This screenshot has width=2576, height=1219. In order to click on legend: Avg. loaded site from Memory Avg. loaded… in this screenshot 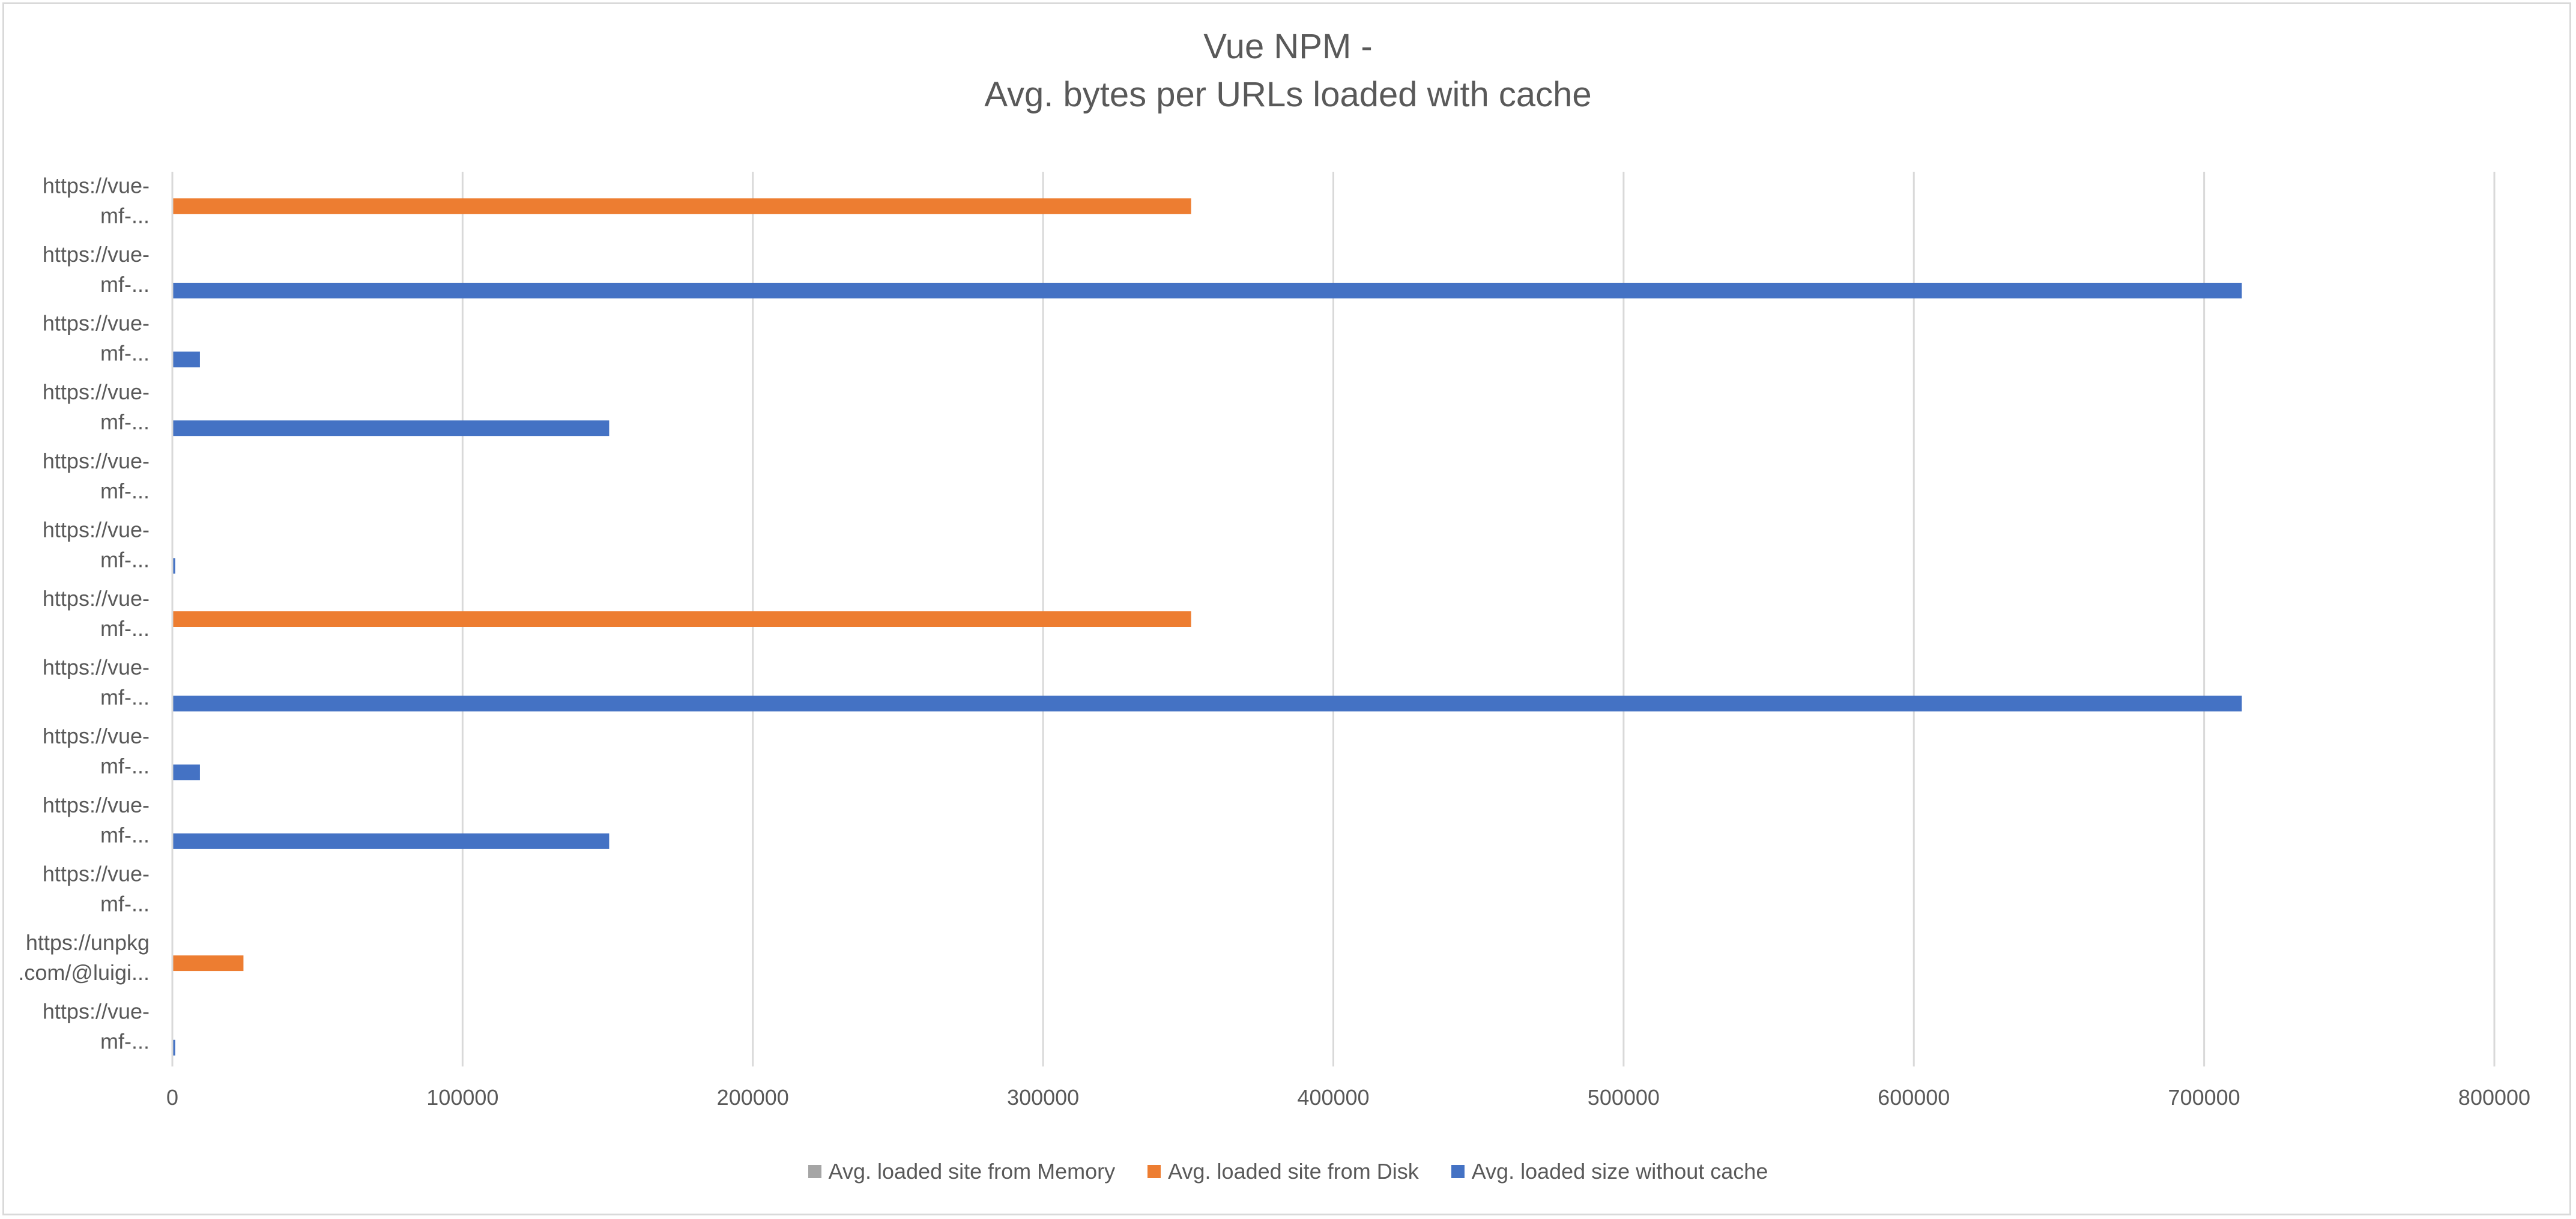, I will do `click(1288, 1171)`.